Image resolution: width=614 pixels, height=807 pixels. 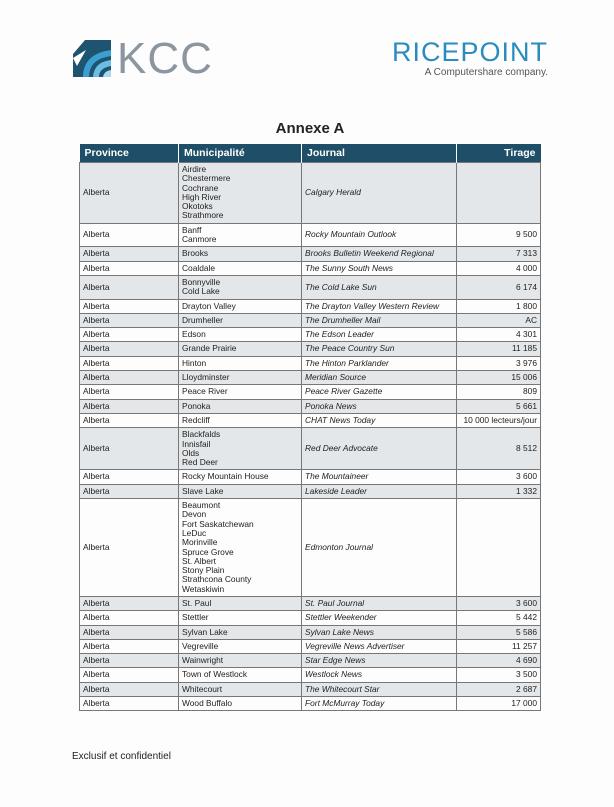 I want to click on cell-municipalites: Rocky Mountain House, so click(x=240, y=477).